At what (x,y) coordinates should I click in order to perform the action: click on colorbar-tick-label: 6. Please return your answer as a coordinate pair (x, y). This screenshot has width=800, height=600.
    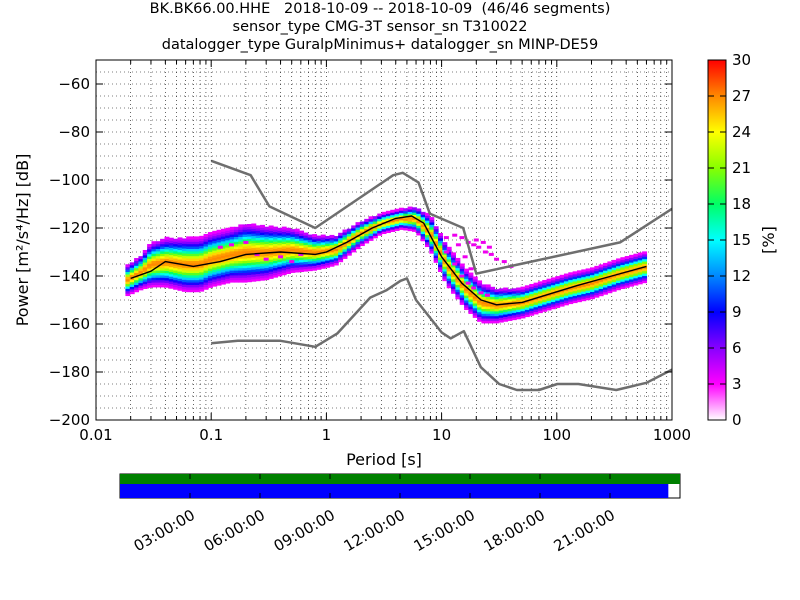
    Looking at the image, I should click on (737, 348).